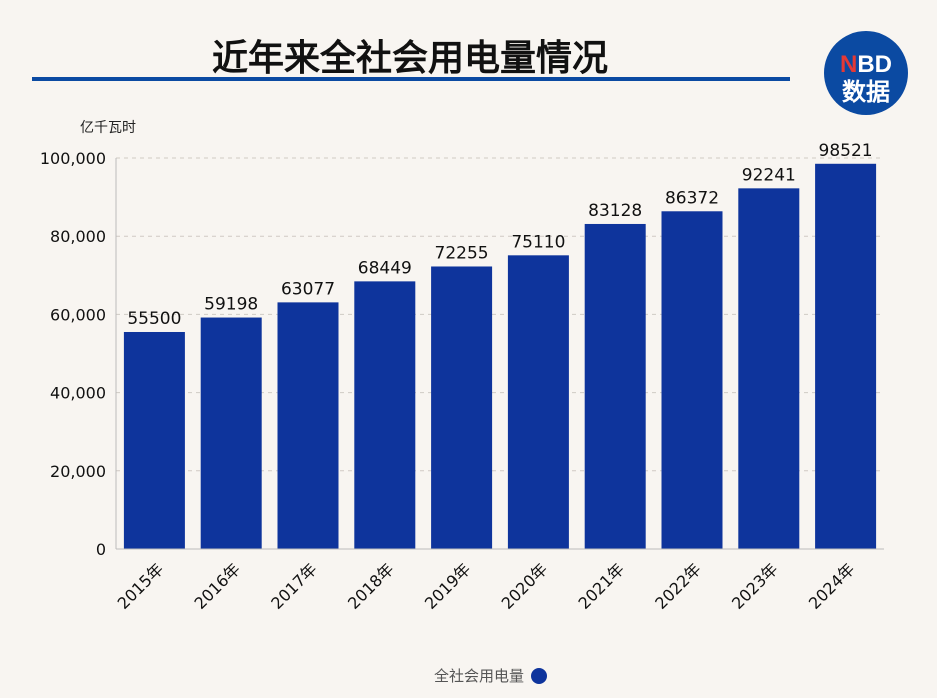 The width and height of the screenshot is (937, 698). What do you see at coordinates (231, 433) in the screenshot?
I see `bar-2016年` at bounding box center [231, 433].